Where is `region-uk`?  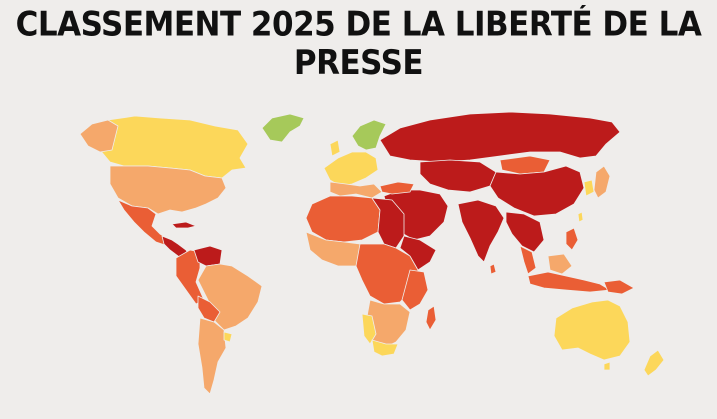 region-uk is located at coordinates (335, 148).